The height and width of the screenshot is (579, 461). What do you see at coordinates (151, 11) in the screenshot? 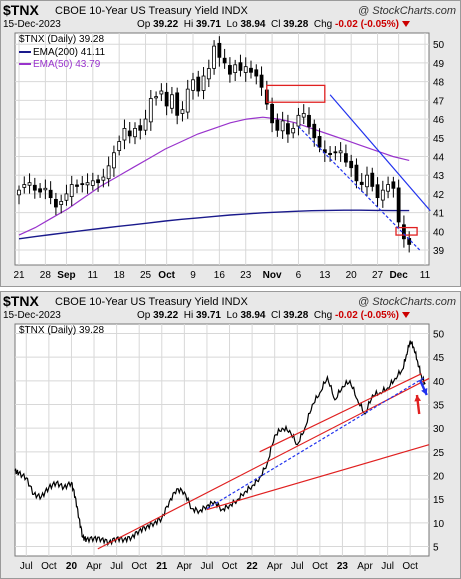
I see `index-name: CBOE 10-Year US Treasury Yield INDX` at bounding box center [151, 11].